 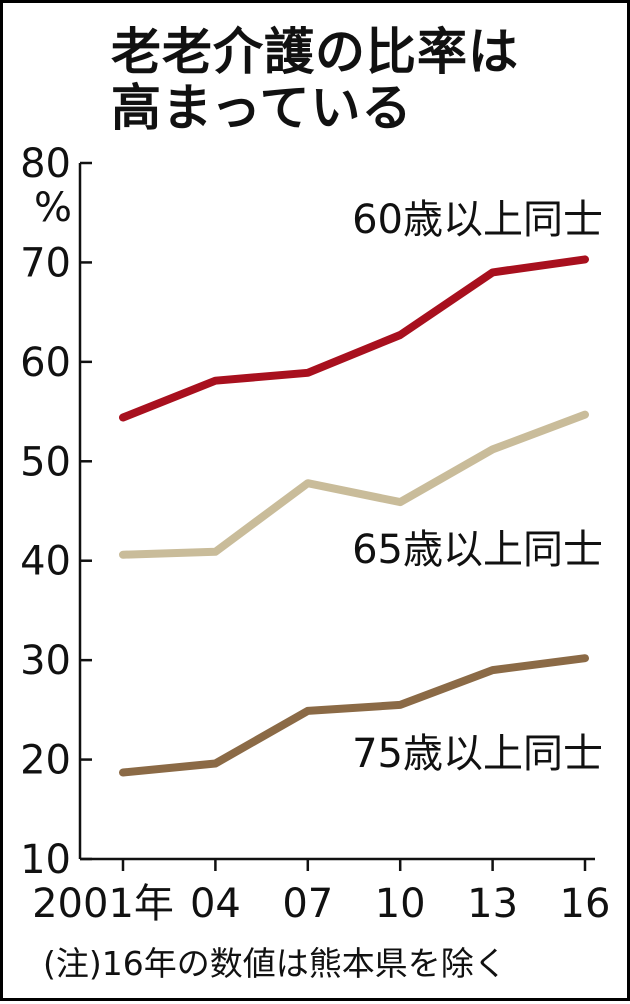 I want to click on y-tick-label: 10, so click(x=45, y=860).